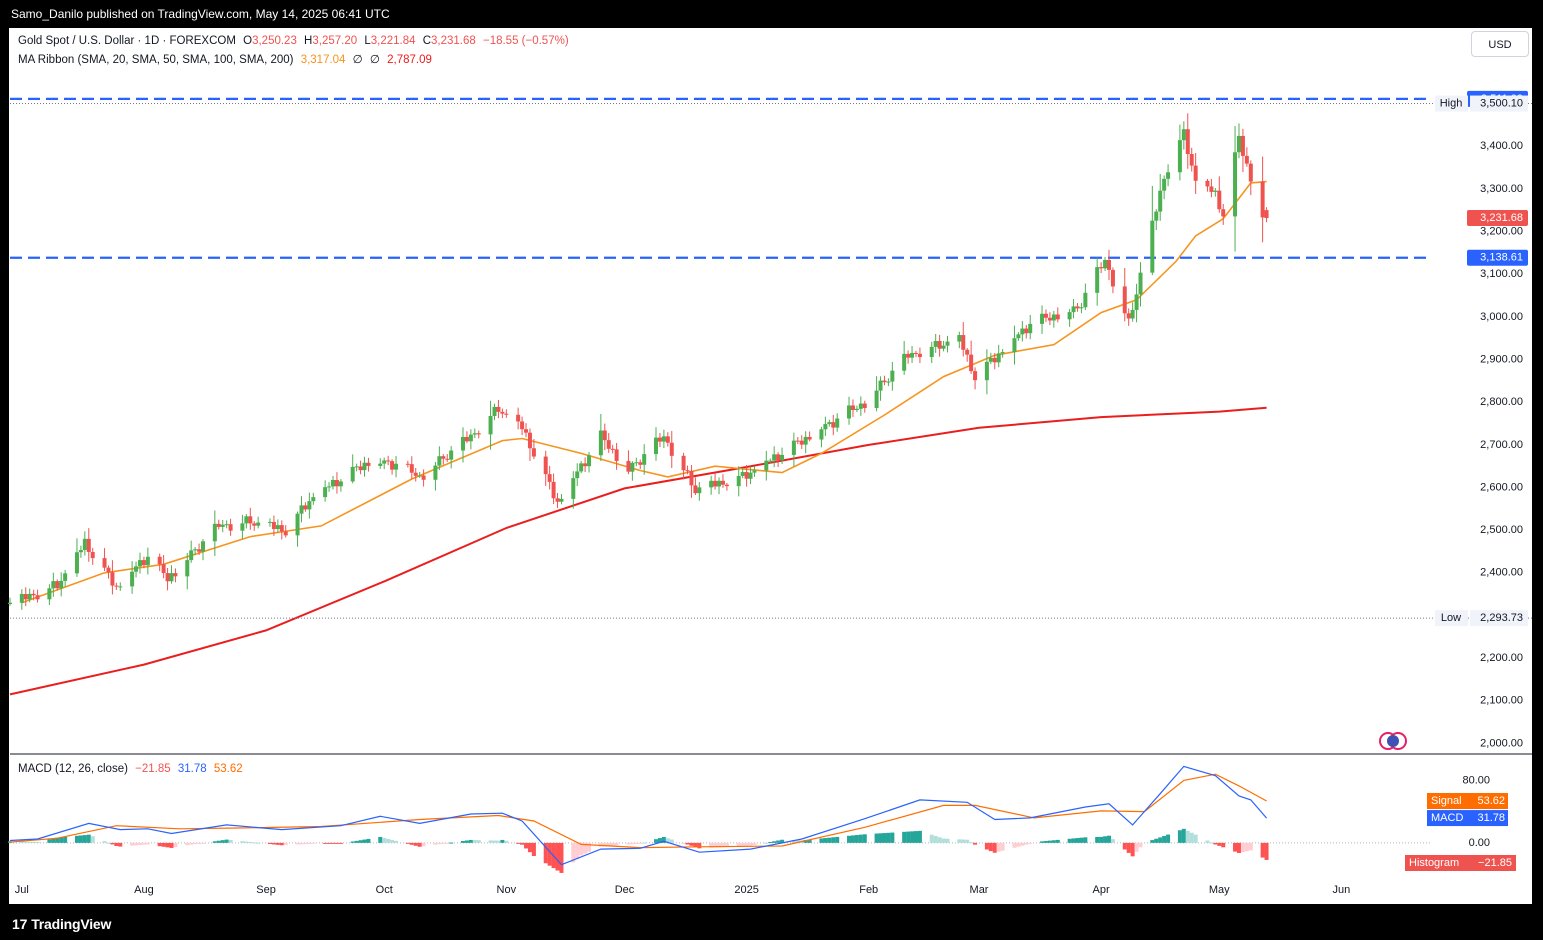 The image size is (1543, 940). Describe the element at coordinates (127, 41) in the screenshot. I see `symbol-name: Gold Spot / U.S. Dollar · 1D · FOREXCOM` at that location.